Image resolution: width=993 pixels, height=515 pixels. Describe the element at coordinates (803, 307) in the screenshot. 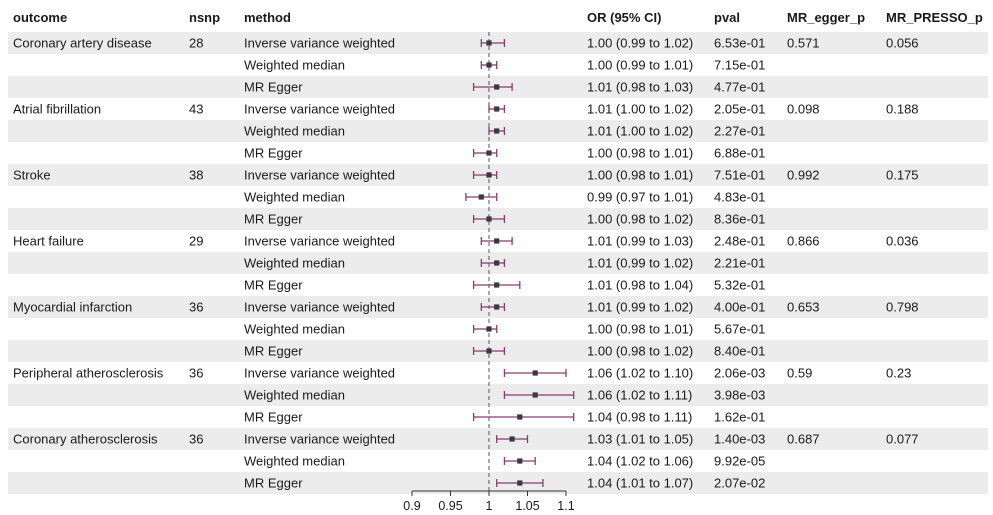

I see `cell-egger: 0.653` at that location.